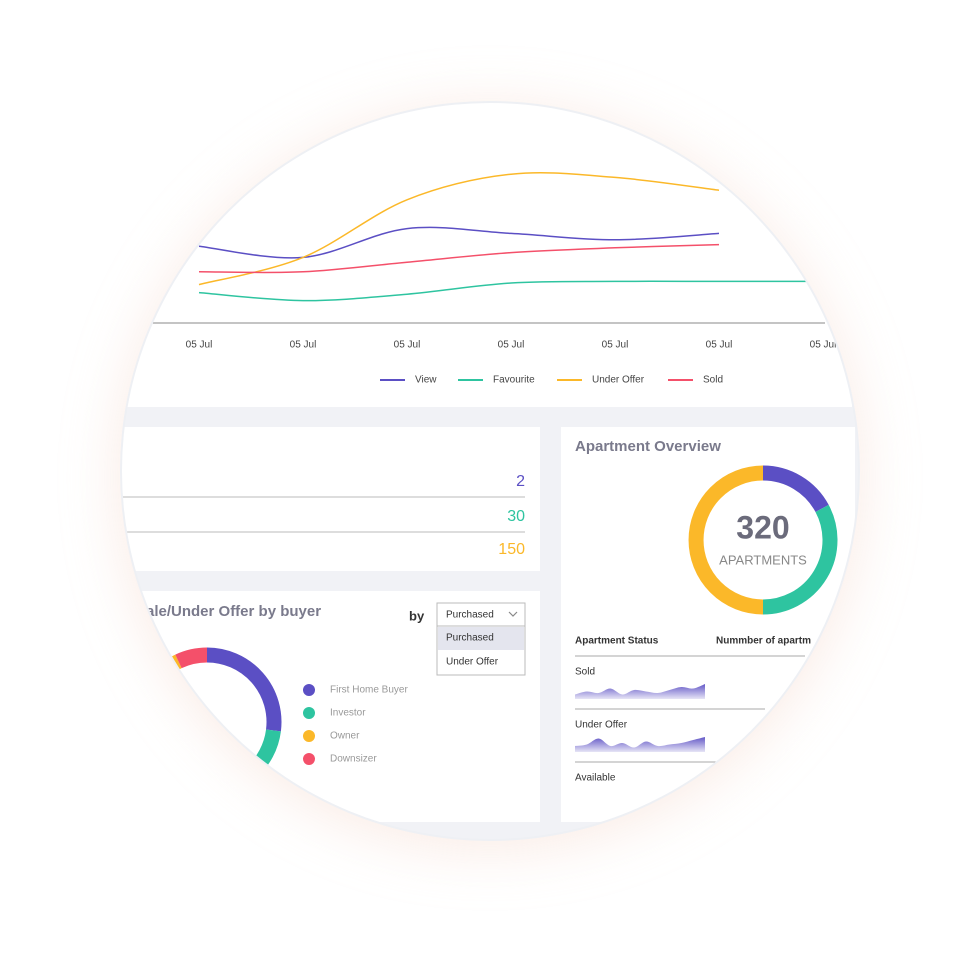 The image size is (980, 980). I want to click on legend-label: Under Offer, so click(618, 380).